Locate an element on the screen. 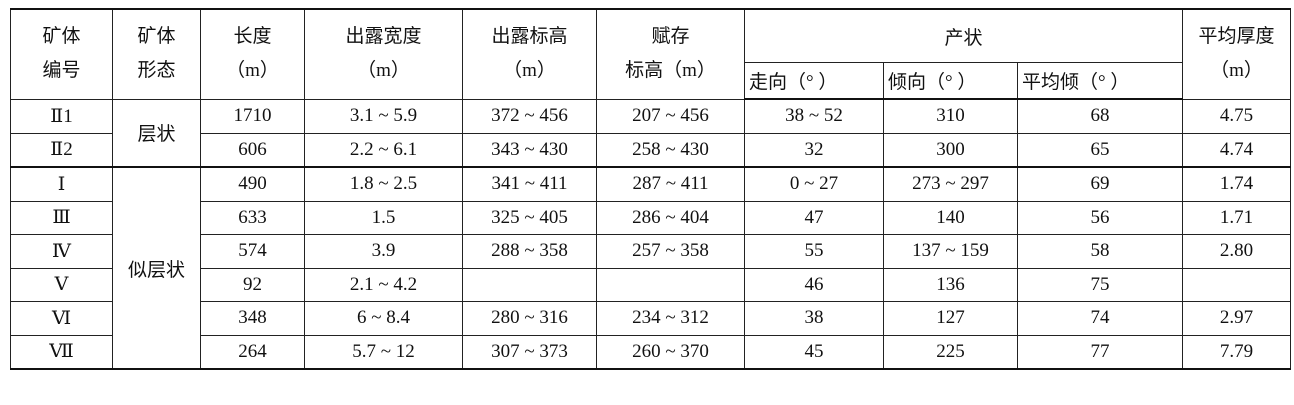 Image resolution: width=1294 pixels, height=405 pixels. cell-id: Ⅱ2 is located at coordinates (61, 150).